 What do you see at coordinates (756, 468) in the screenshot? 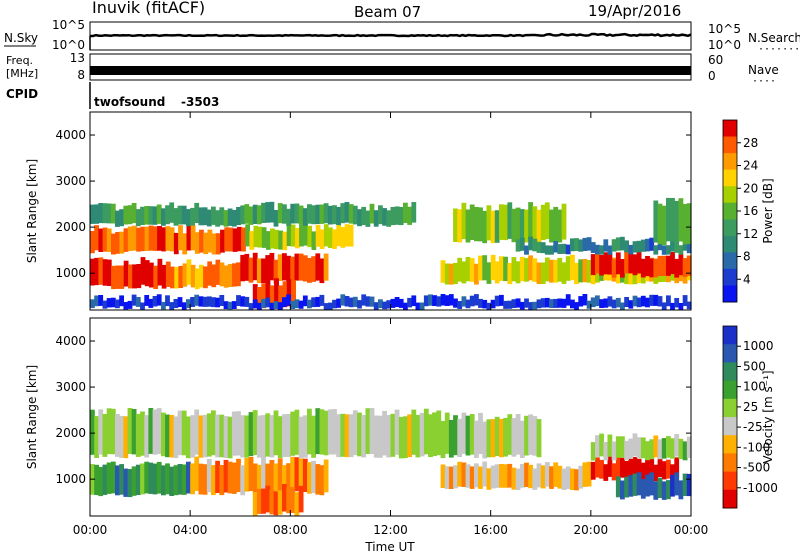
I see `colorbar-tick-label: -500` at bounding box center [756, 468].